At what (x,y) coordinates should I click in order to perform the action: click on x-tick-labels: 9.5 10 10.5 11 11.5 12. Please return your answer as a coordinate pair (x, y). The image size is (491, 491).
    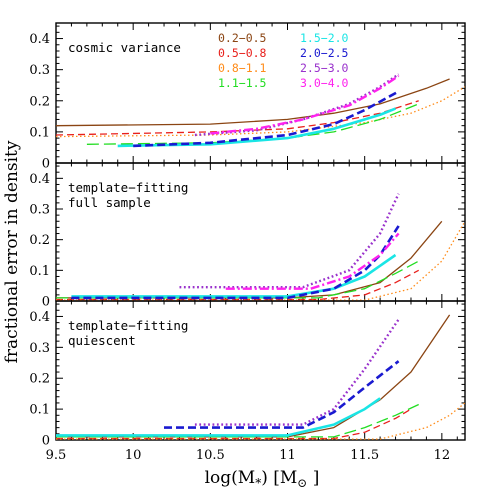
    Looking at the image, I should click on (248, 455).